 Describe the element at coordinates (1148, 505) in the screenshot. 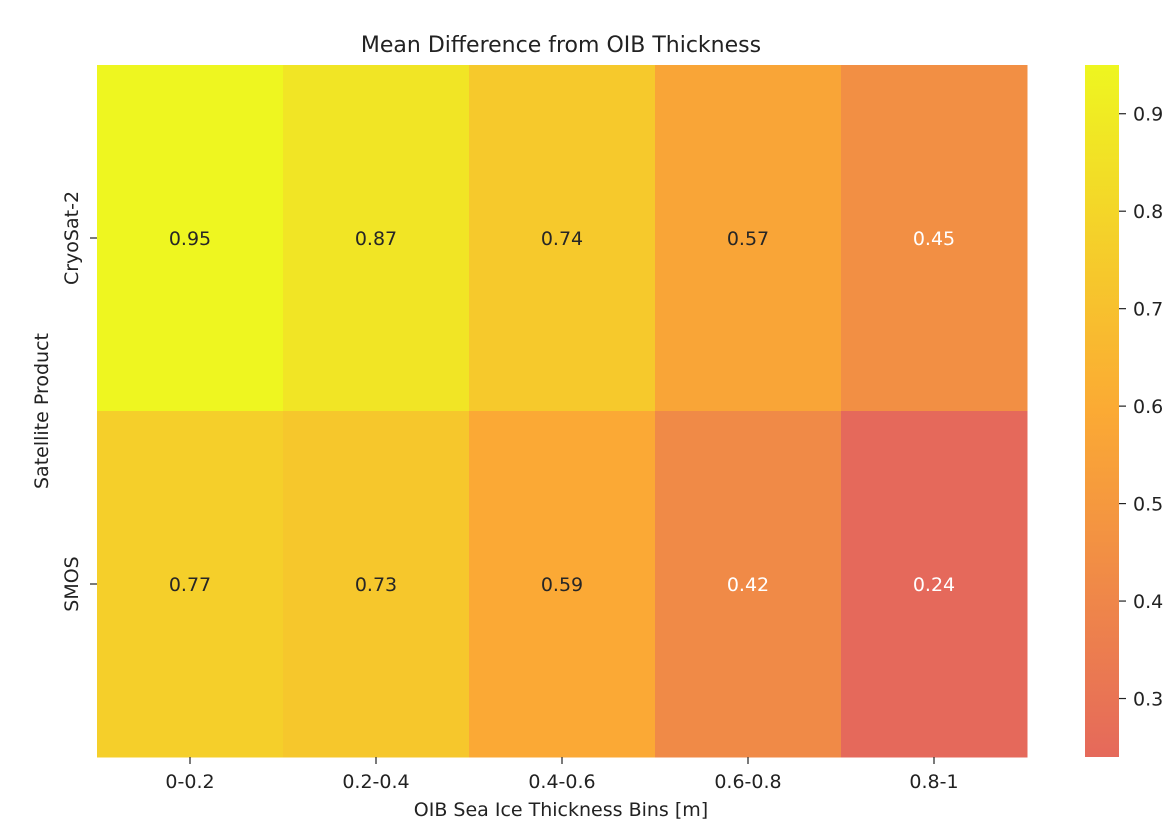

I see `colorbar-tick-label: 0.5` at that location.